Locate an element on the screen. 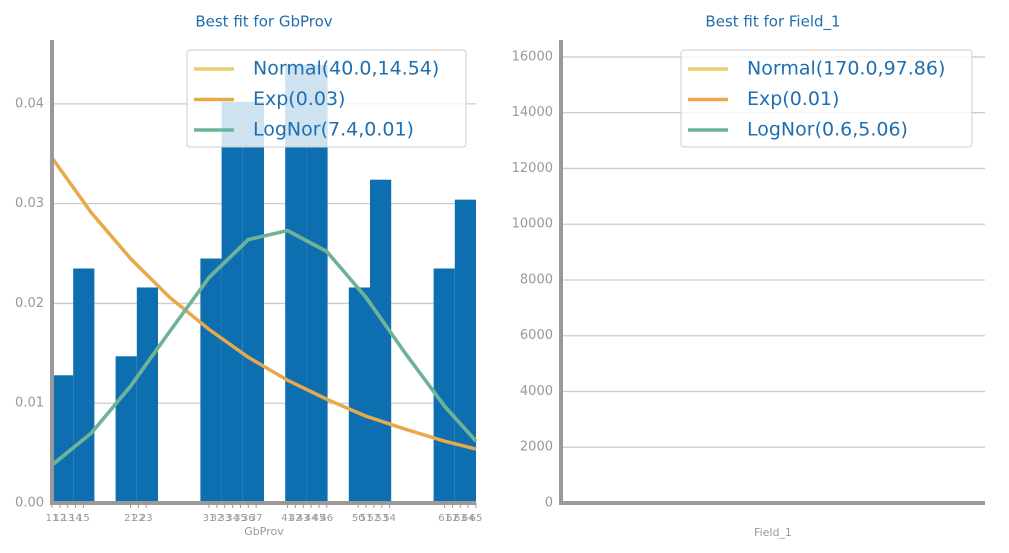  x-tick-label: 15 is located at coordinates (83, 518).